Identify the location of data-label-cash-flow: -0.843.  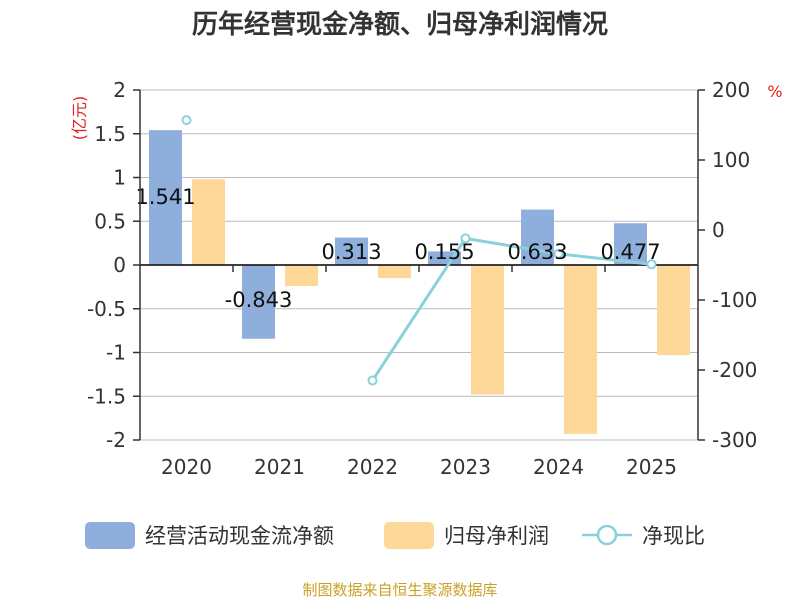
(259, 300).